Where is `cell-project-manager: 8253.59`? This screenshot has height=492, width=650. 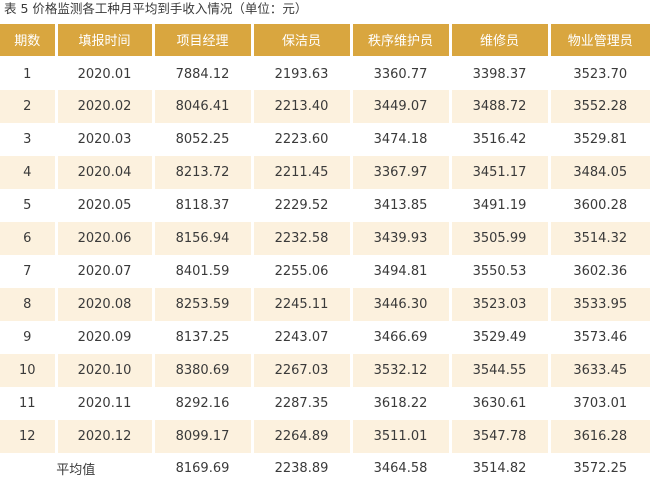 cell-project-manager: 8253.59 is located at coordinates (201, 304).